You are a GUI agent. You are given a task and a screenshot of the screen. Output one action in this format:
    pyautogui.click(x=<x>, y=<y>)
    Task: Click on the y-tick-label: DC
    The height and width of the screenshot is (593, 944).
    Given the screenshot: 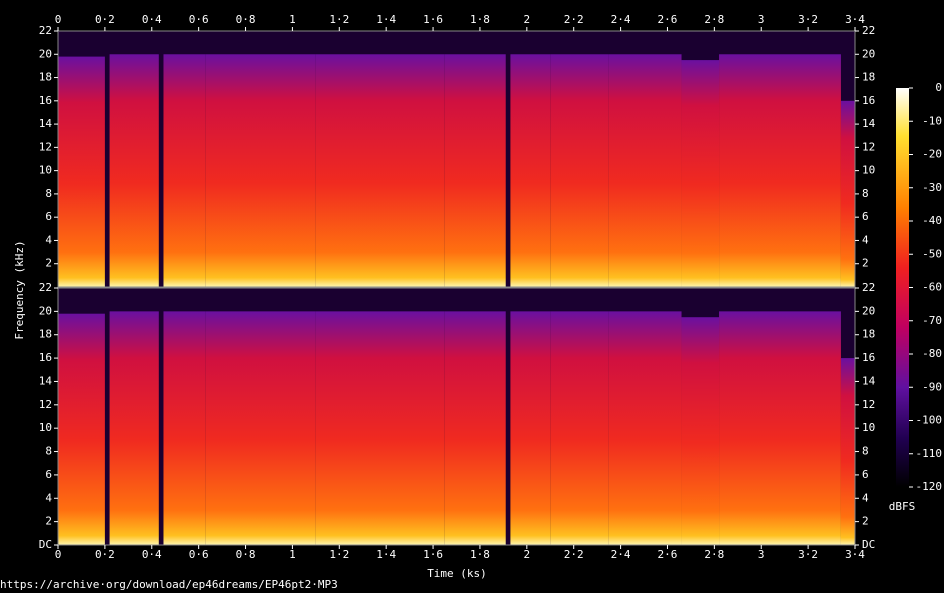 What is the action you would take?
    pyautogui.click(x=45, y=544)
    